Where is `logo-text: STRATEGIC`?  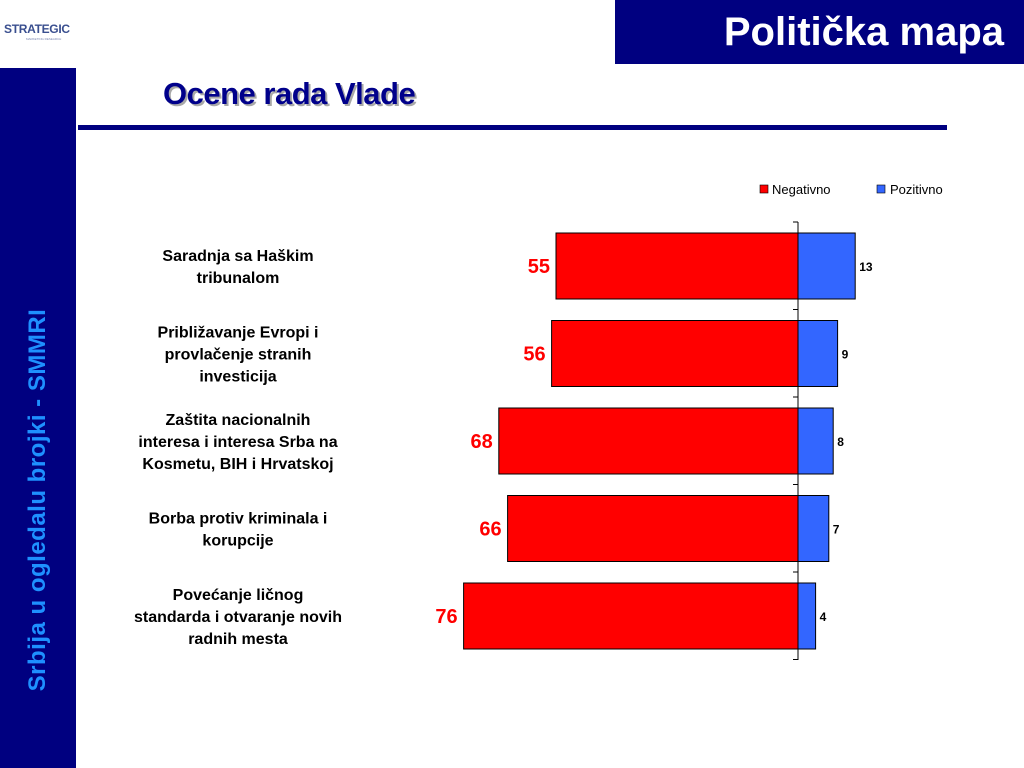
logo-text: STRATEGIC is located at coordinates (37, 29).